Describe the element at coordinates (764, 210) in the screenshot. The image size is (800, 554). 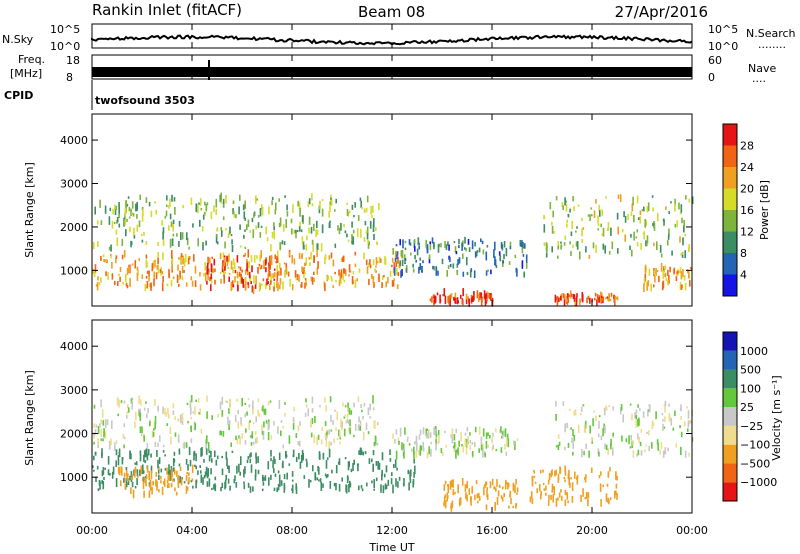
I see `power-colorbar-label: Power [dB]` at that location.